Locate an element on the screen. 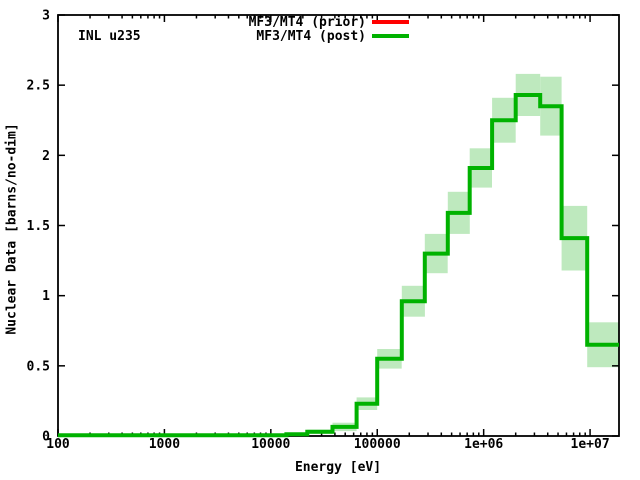  y-tick-label: 1 is located at coordinates (46, 296).